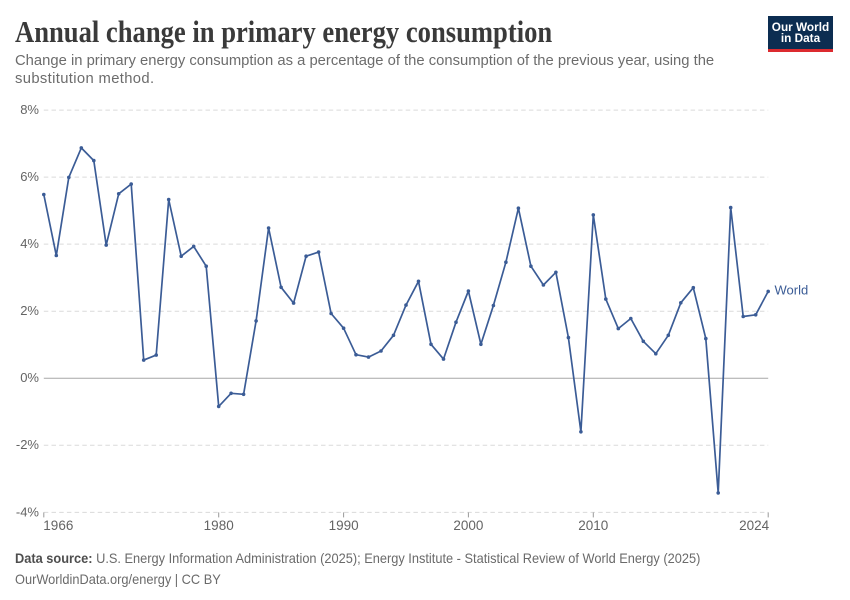 The height and width of the screenshot is (600, 850). What do you see at coordinates (28, 444) in the screenshot?
I see `svg-text: -2%` at bounding box center [28, 444].